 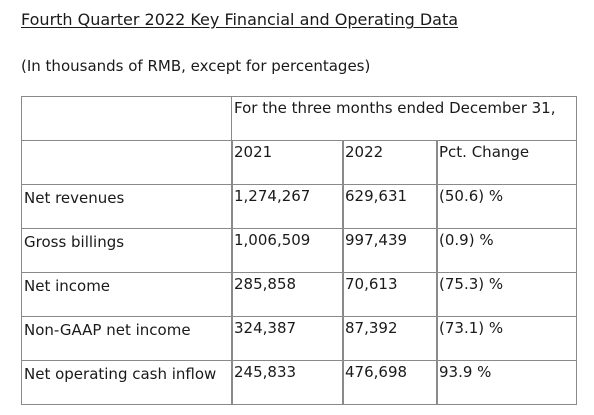 I want to click on row-label-cell: Non-GAAP net income, so click(x=126, y=338).